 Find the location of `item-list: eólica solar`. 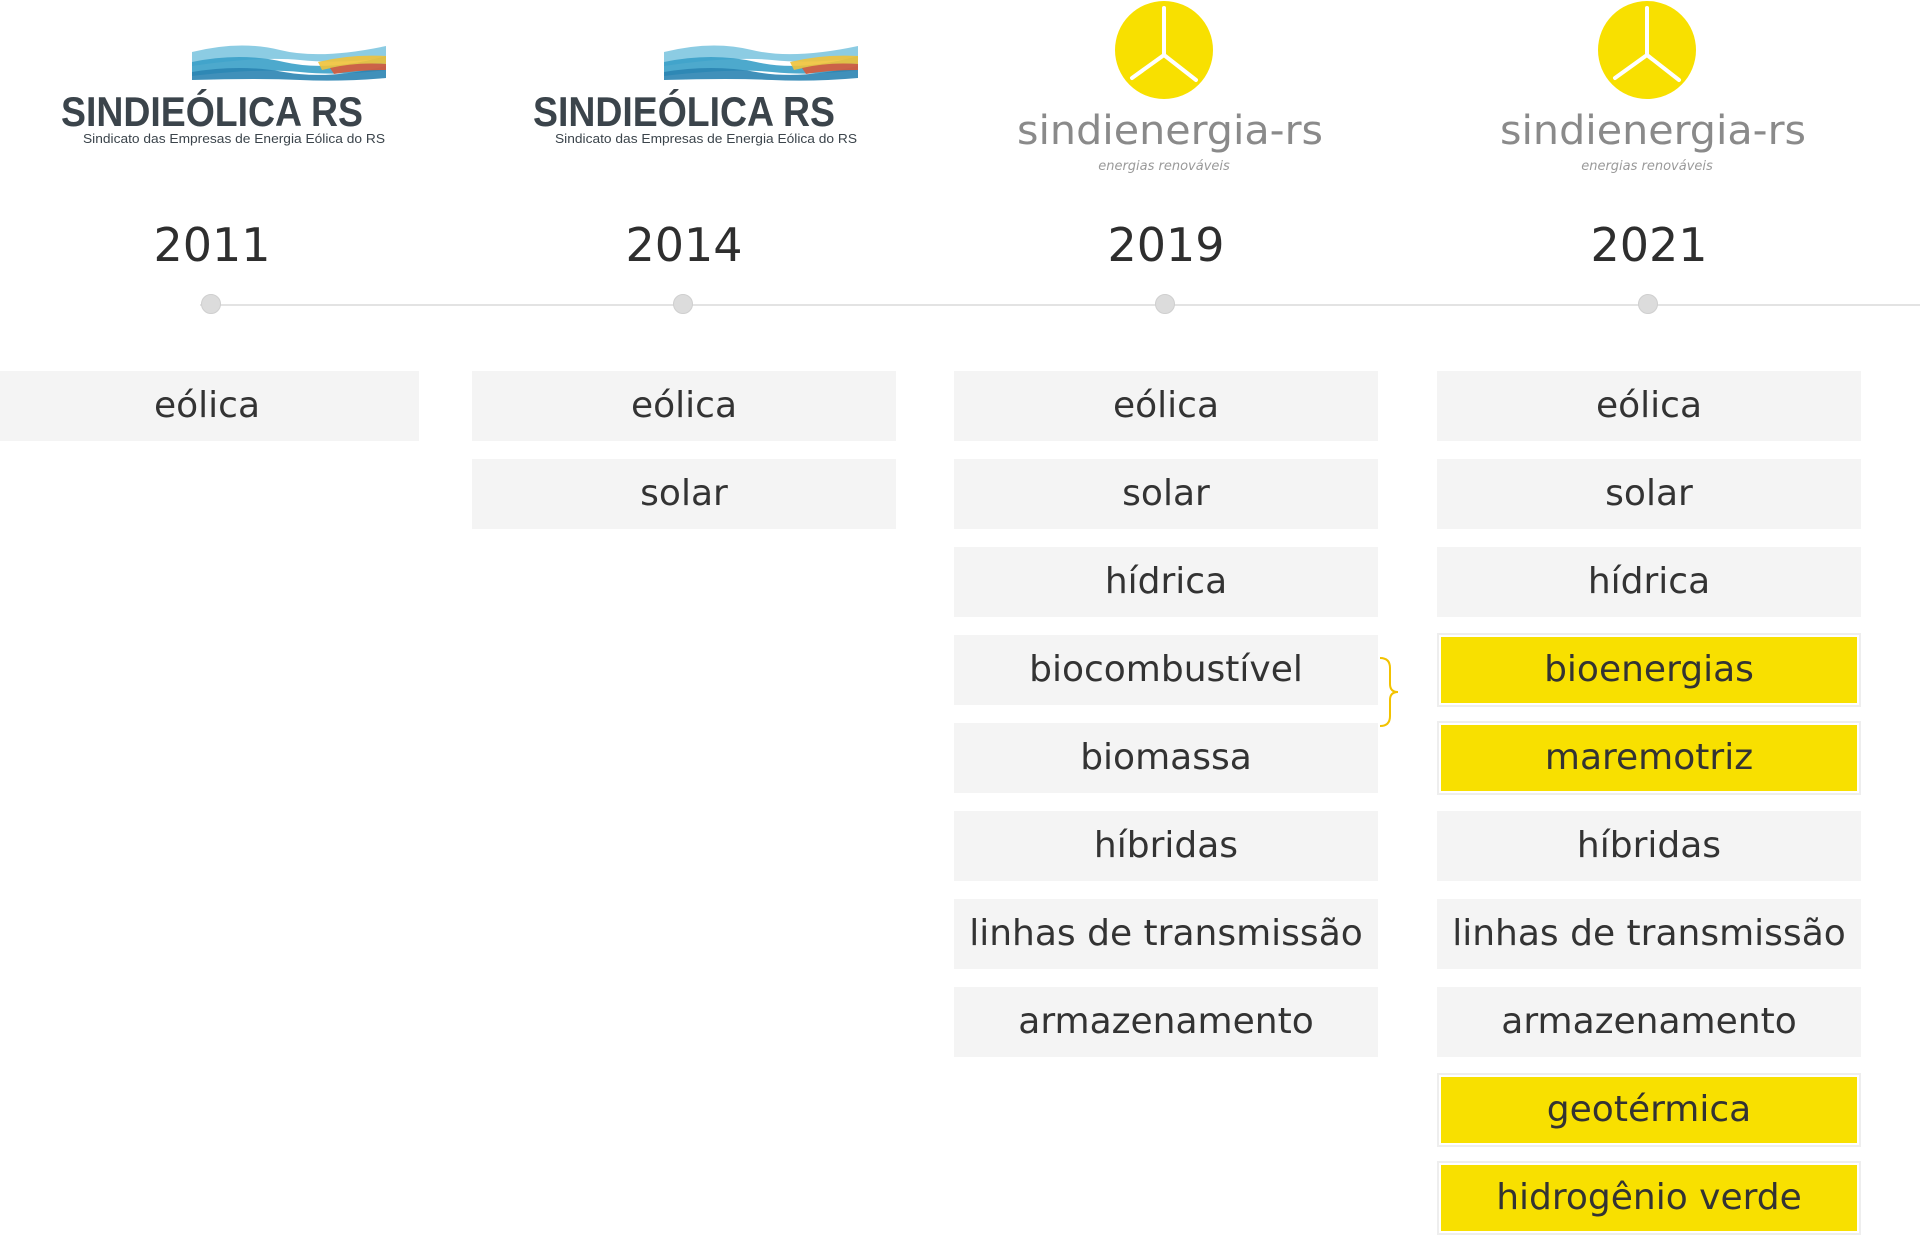

item-list: eólica solar is located at coordinates (684, 459).